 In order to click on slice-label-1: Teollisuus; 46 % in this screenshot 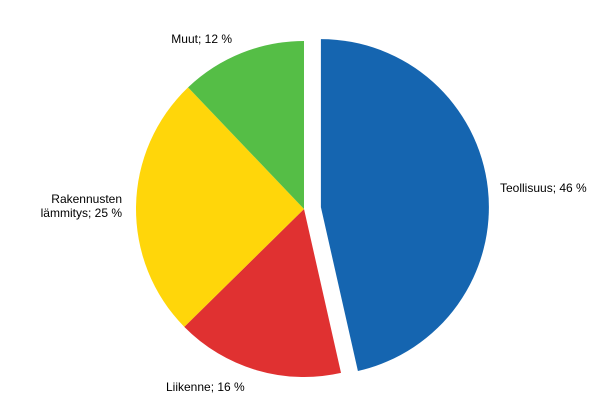, I will do `click(543, 188)`.